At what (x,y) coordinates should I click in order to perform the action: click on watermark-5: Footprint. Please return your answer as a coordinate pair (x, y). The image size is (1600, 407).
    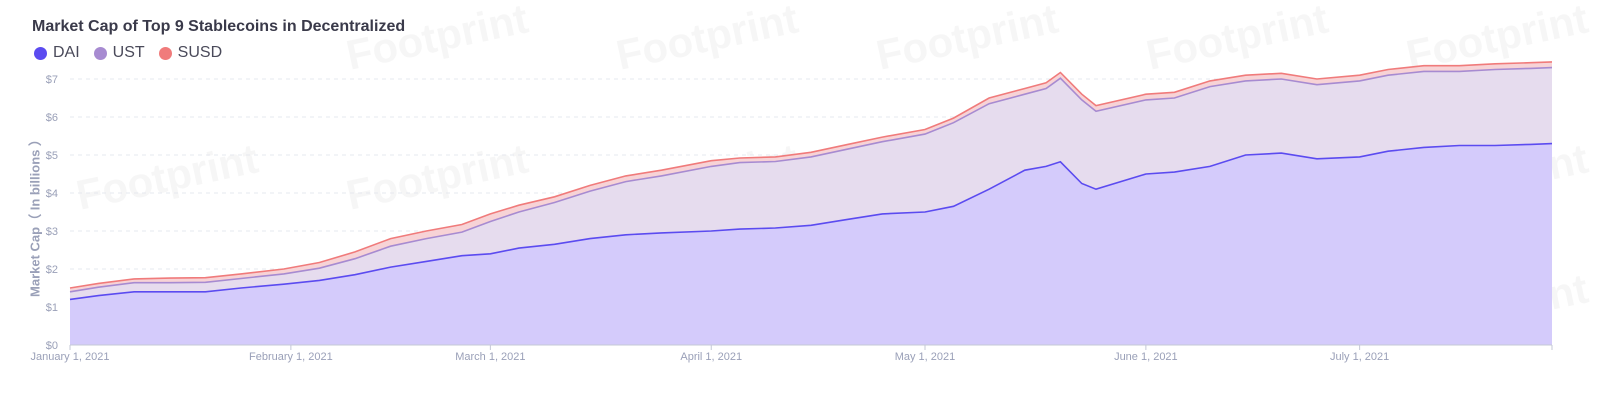
    Looking at the image, I should click on (167, 177).